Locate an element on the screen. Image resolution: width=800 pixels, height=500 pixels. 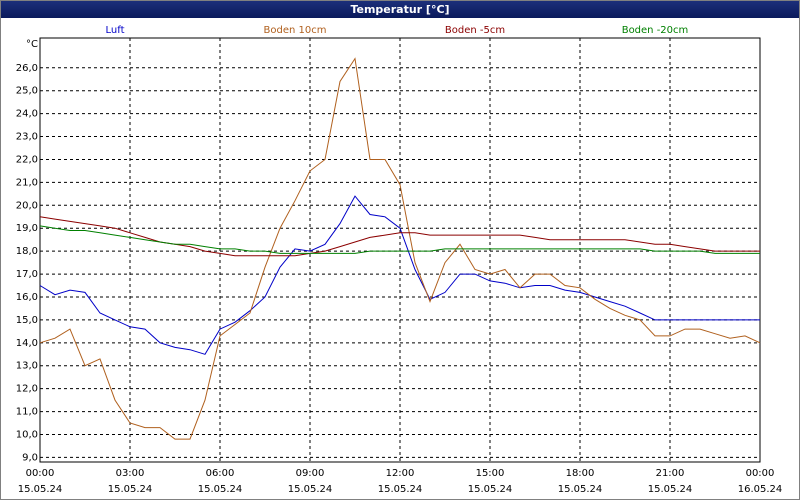
y-tick-label: 25,0 is located at coordinates (27, 91).